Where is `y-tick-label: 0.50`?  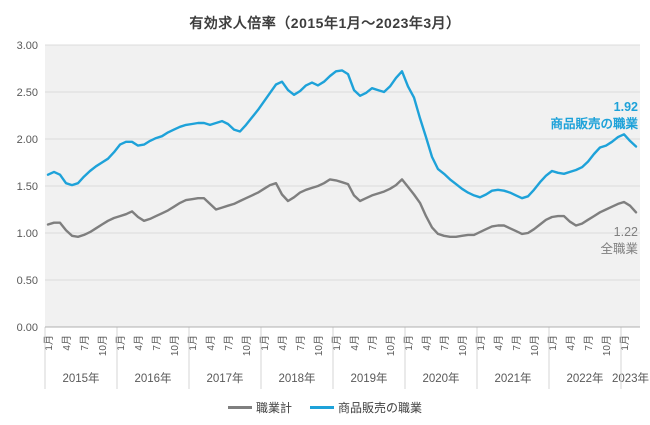
y-tick-label: 0.50 is located at coordinates (27, 281).